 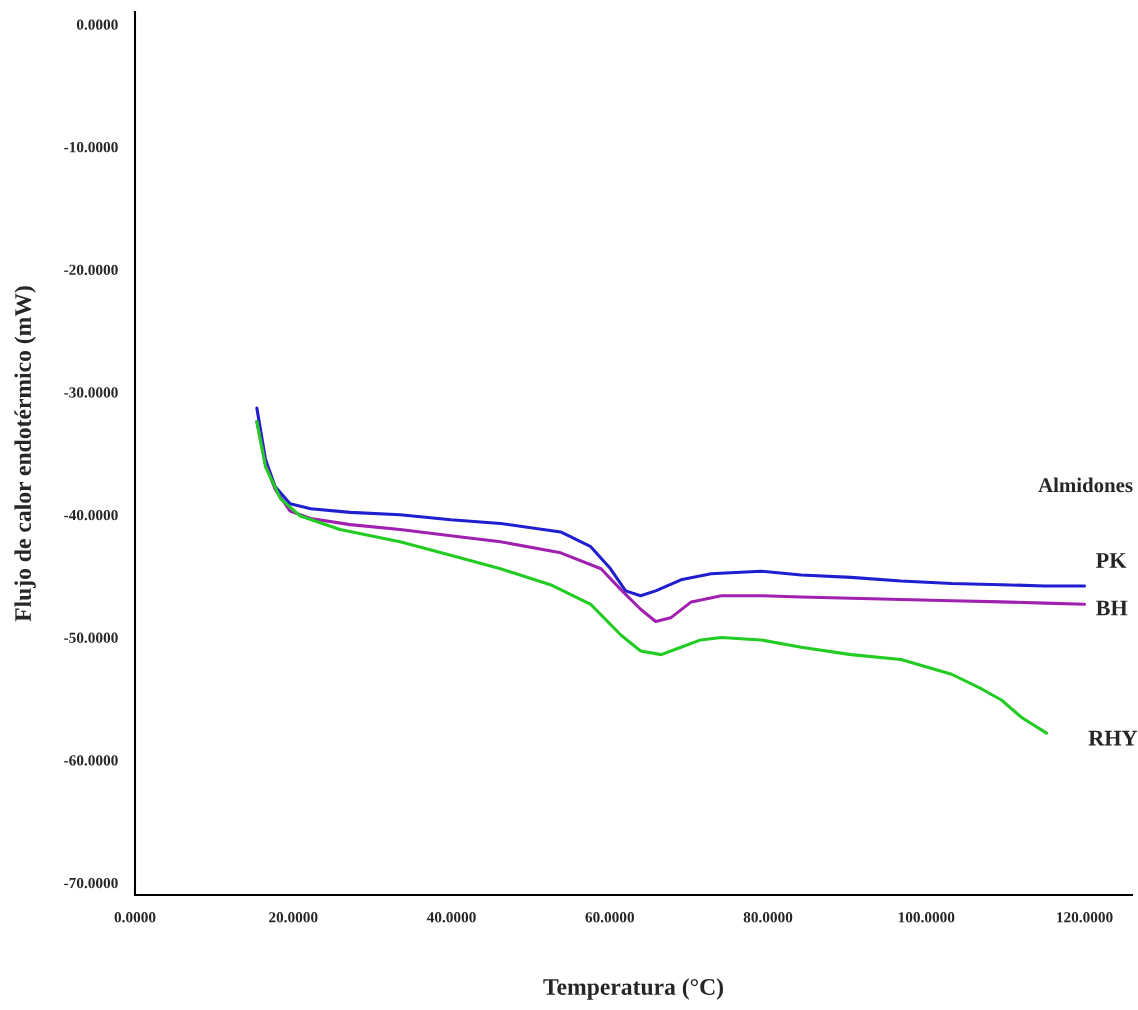 I want to click on y-tick-label: -40.0000, so click(x=91, y=515).